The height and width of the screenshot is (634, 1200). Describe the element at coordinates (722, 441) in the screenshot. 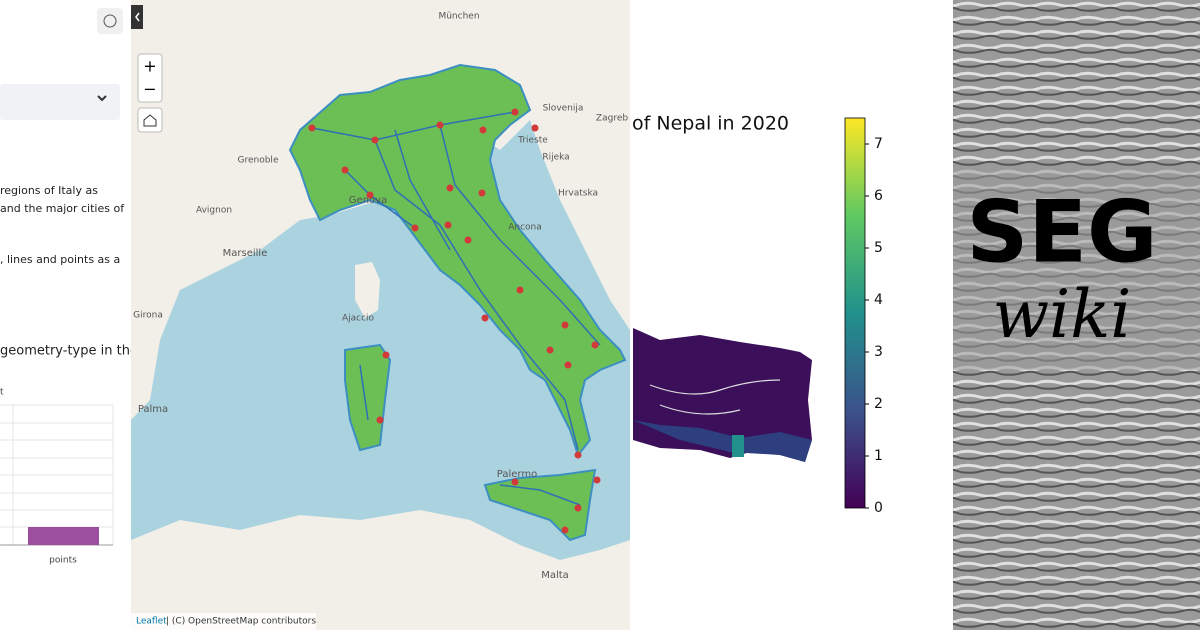

I see `nepal-south` at that location.